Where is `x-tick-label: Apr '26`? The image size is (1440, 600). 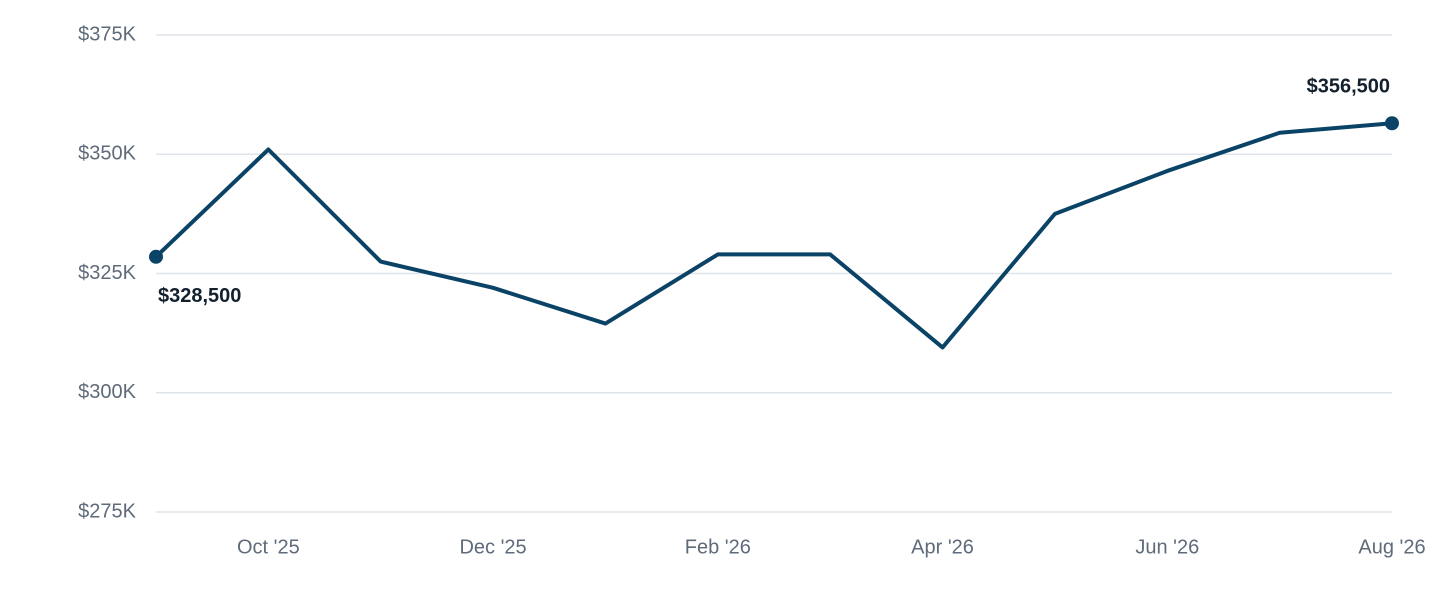 x-tick-label: Apr '26 is located at coordinates (942, 547).